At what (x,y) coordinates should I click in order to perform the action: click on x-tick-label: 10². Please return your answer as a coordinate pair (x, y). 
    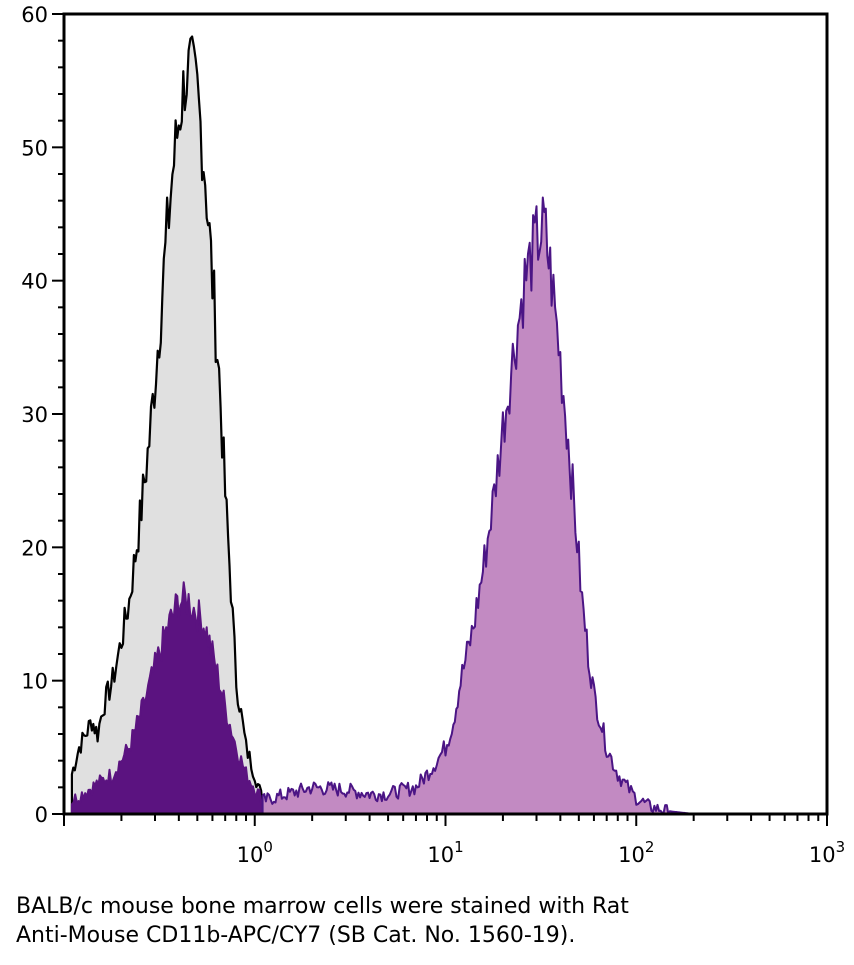
    Looking at the image, I should click on (636, 852).